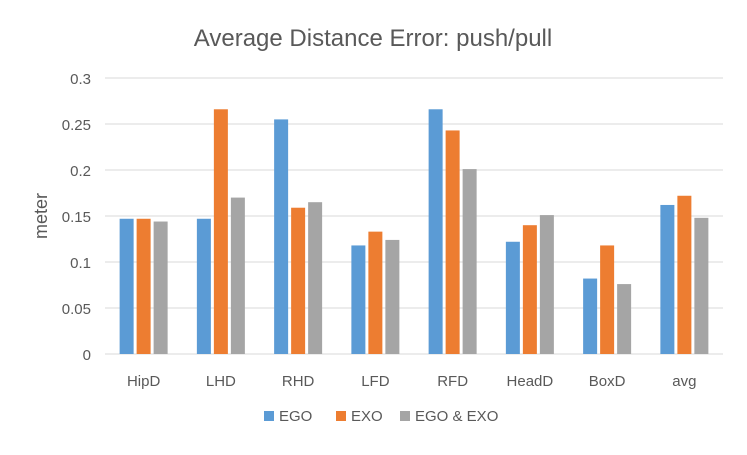 This screenshot has width=747, height=455. What do you see at coordinates (530, 381) in the screenshot?
I see `x-tick-label: HeadD` at bounding box center [530, 381].